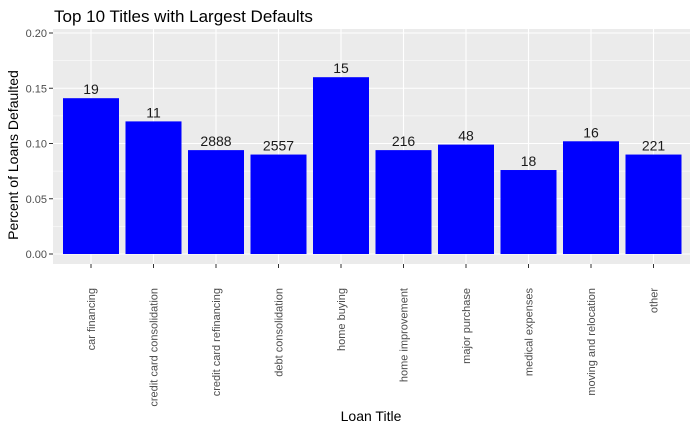 The height and width of the screenshot is (430, 694). What do you see at coordinates (405, 335) in the screenshot?
I see `x-tick-label: home improvement` at bounding box center [405, 335].